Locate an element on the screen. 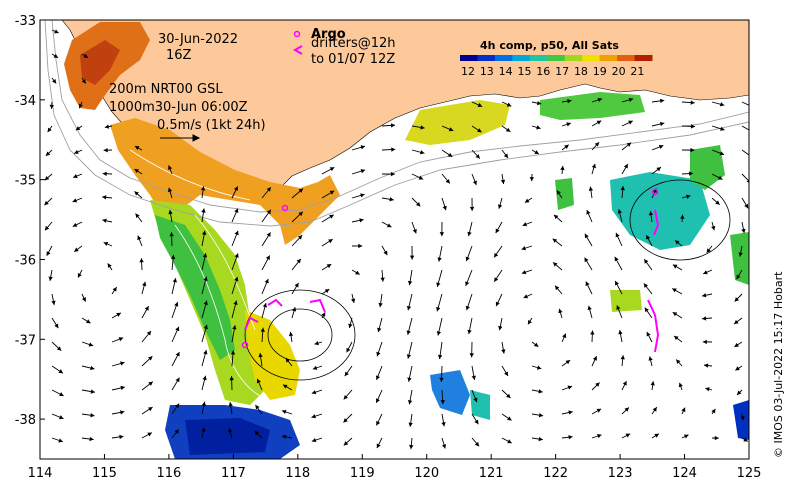  sst-patch-mid-green is located at coordinates (564, 194).